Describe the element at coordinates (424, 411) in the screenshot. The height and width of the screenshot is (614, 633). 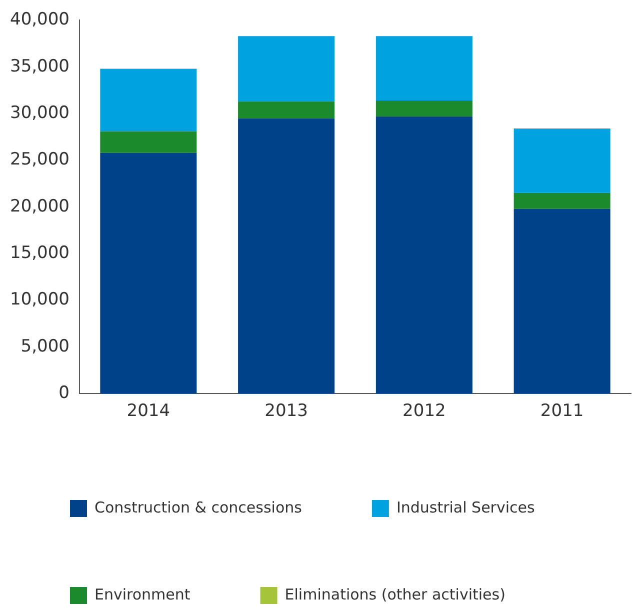
I see `x-tick-label: 2012` at that location.